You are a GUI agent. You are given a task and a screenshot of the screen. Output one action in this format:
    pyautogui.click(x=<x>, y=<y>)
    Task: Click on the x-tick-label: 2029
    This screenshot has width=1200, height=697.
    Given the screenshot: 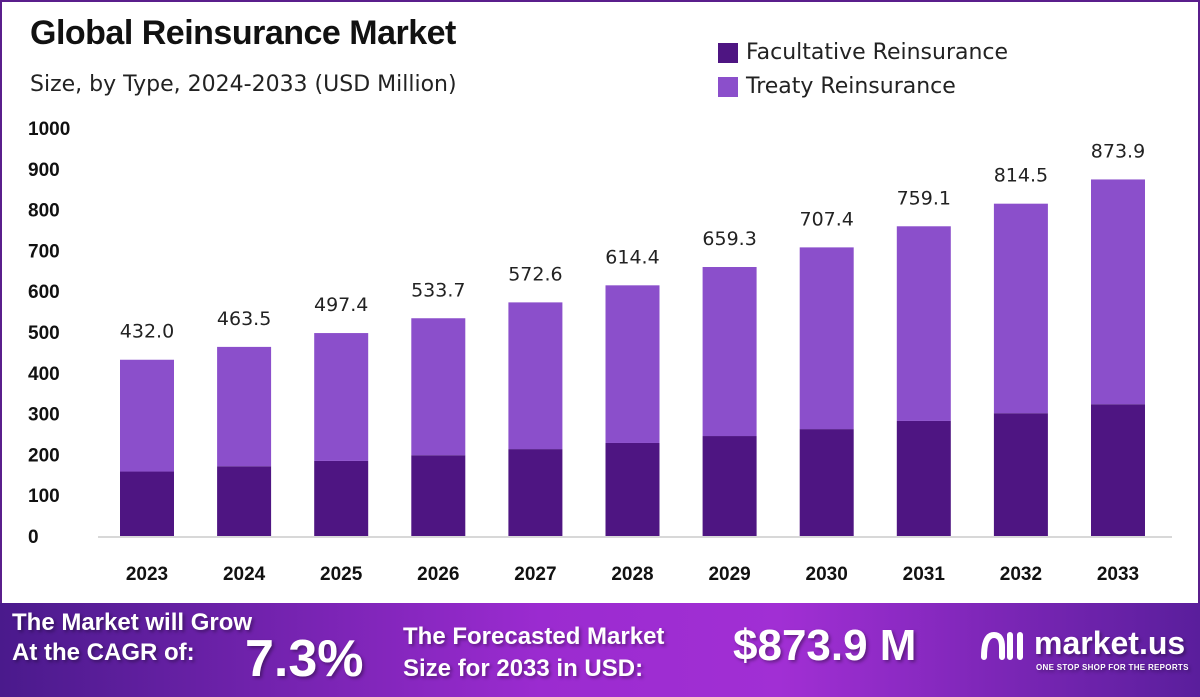 What is the action you would take?
    pyautogui.click(x=729, y=574)
    